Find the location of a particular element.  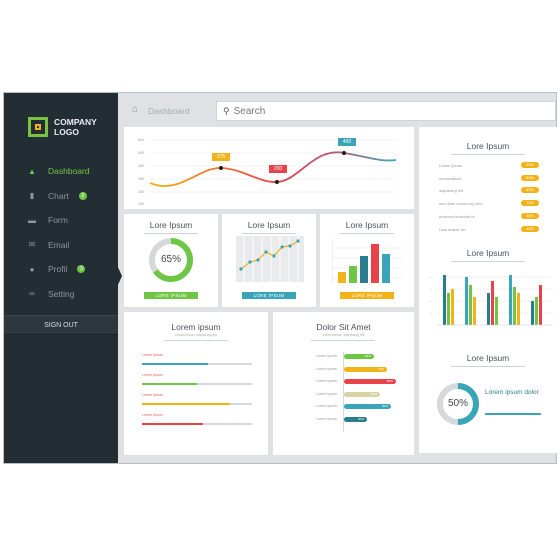

gear-icon: ∞ is located at coordinates (32, 294).